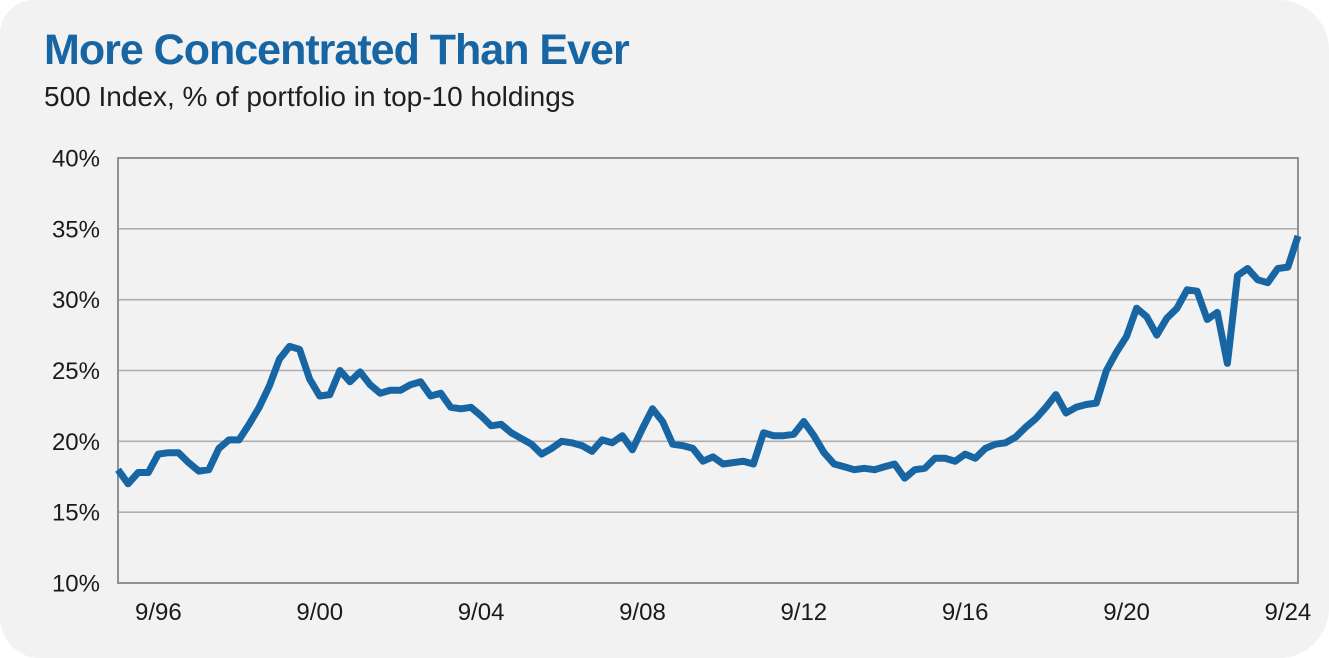 This screenshot has height=658, width=1329. I want to click on y-tick-label: 35%, so click(76, 229).